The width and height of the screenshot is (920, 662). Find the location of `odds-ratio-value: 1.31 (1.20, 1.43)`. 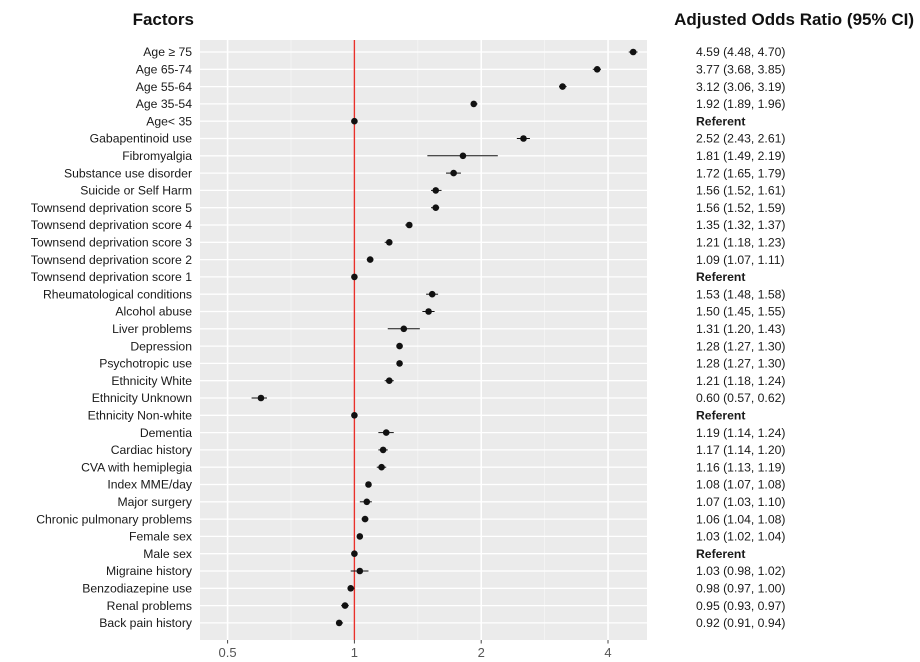

odds-ratio-value: 1.31 (1.20, 1.43) is located at coordinates (740, 329).